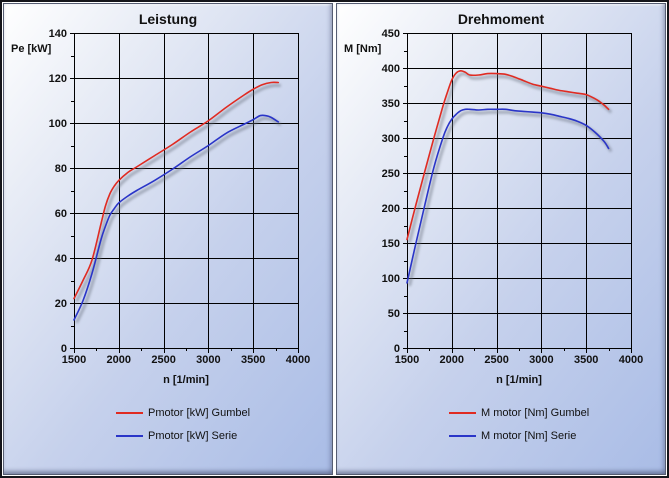  Describe the element at coordinates (535, 412) in the screenshot. I see `legend-label: M motor [Nm] Gumbel` at that location.